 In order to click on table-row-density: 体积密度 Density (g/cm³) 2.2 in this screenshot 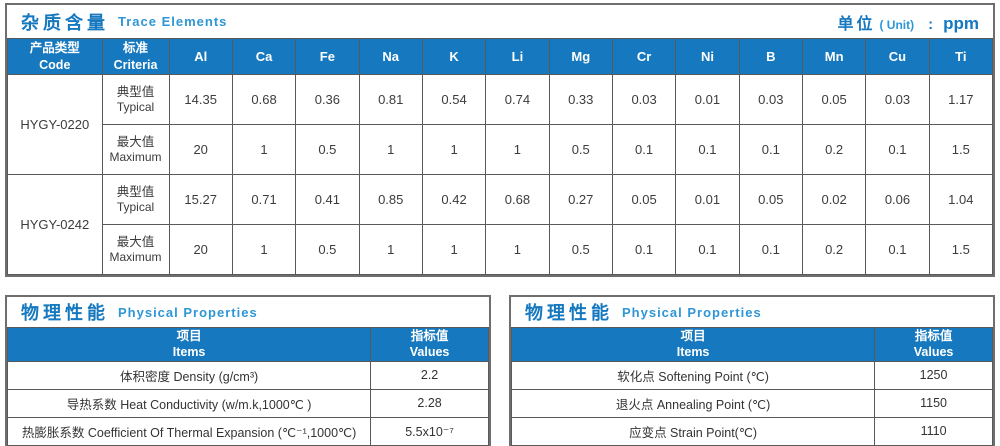, I will do `click(247, 375)`.